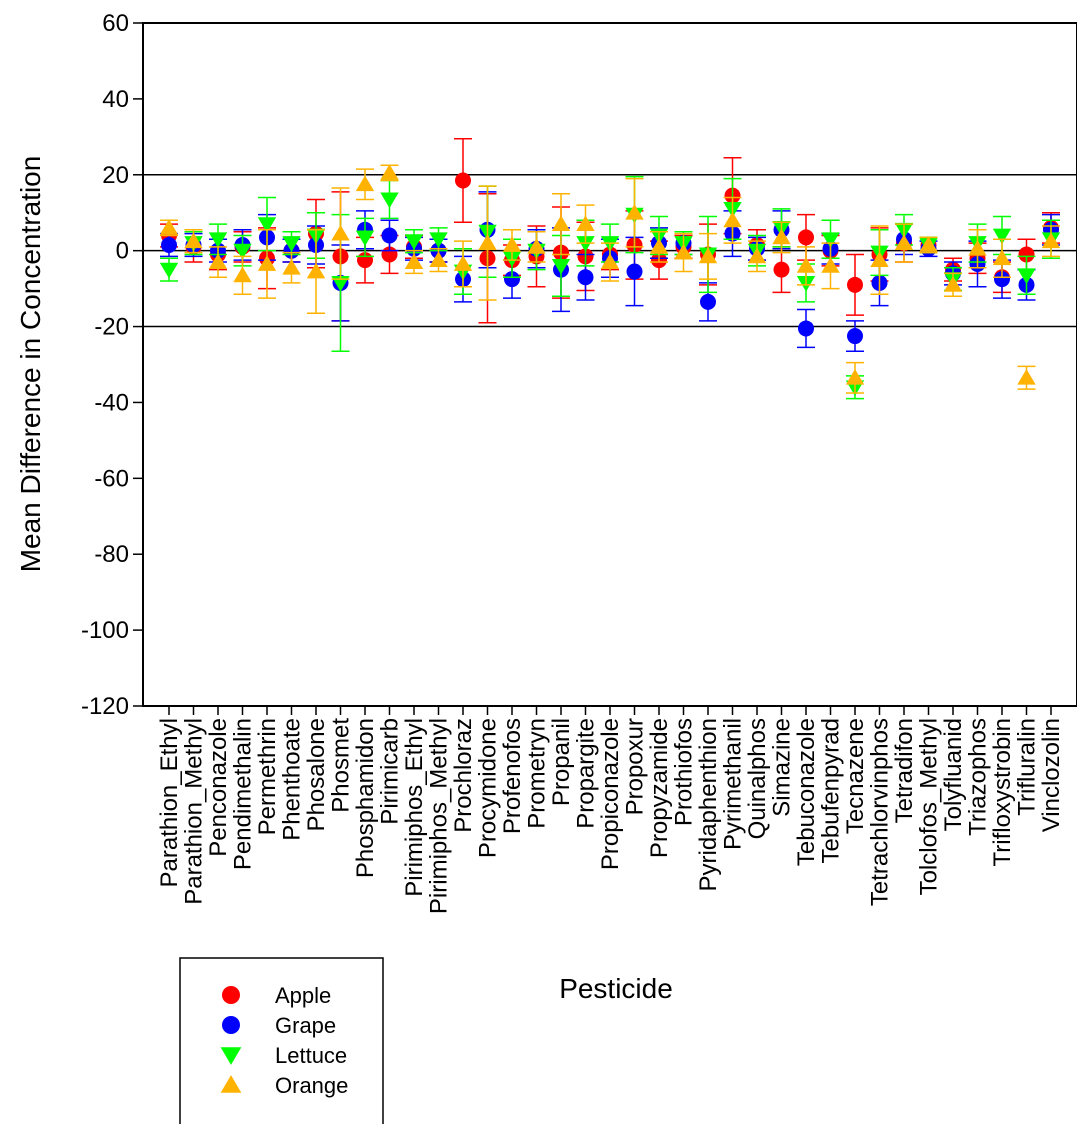 Image resolution: width=1077 pixels, height=1124 pixels. What do you see at coordinates (115, 175) in the screenshot?
I see `y-tick-label: 20` at bounding box center [115, 175].